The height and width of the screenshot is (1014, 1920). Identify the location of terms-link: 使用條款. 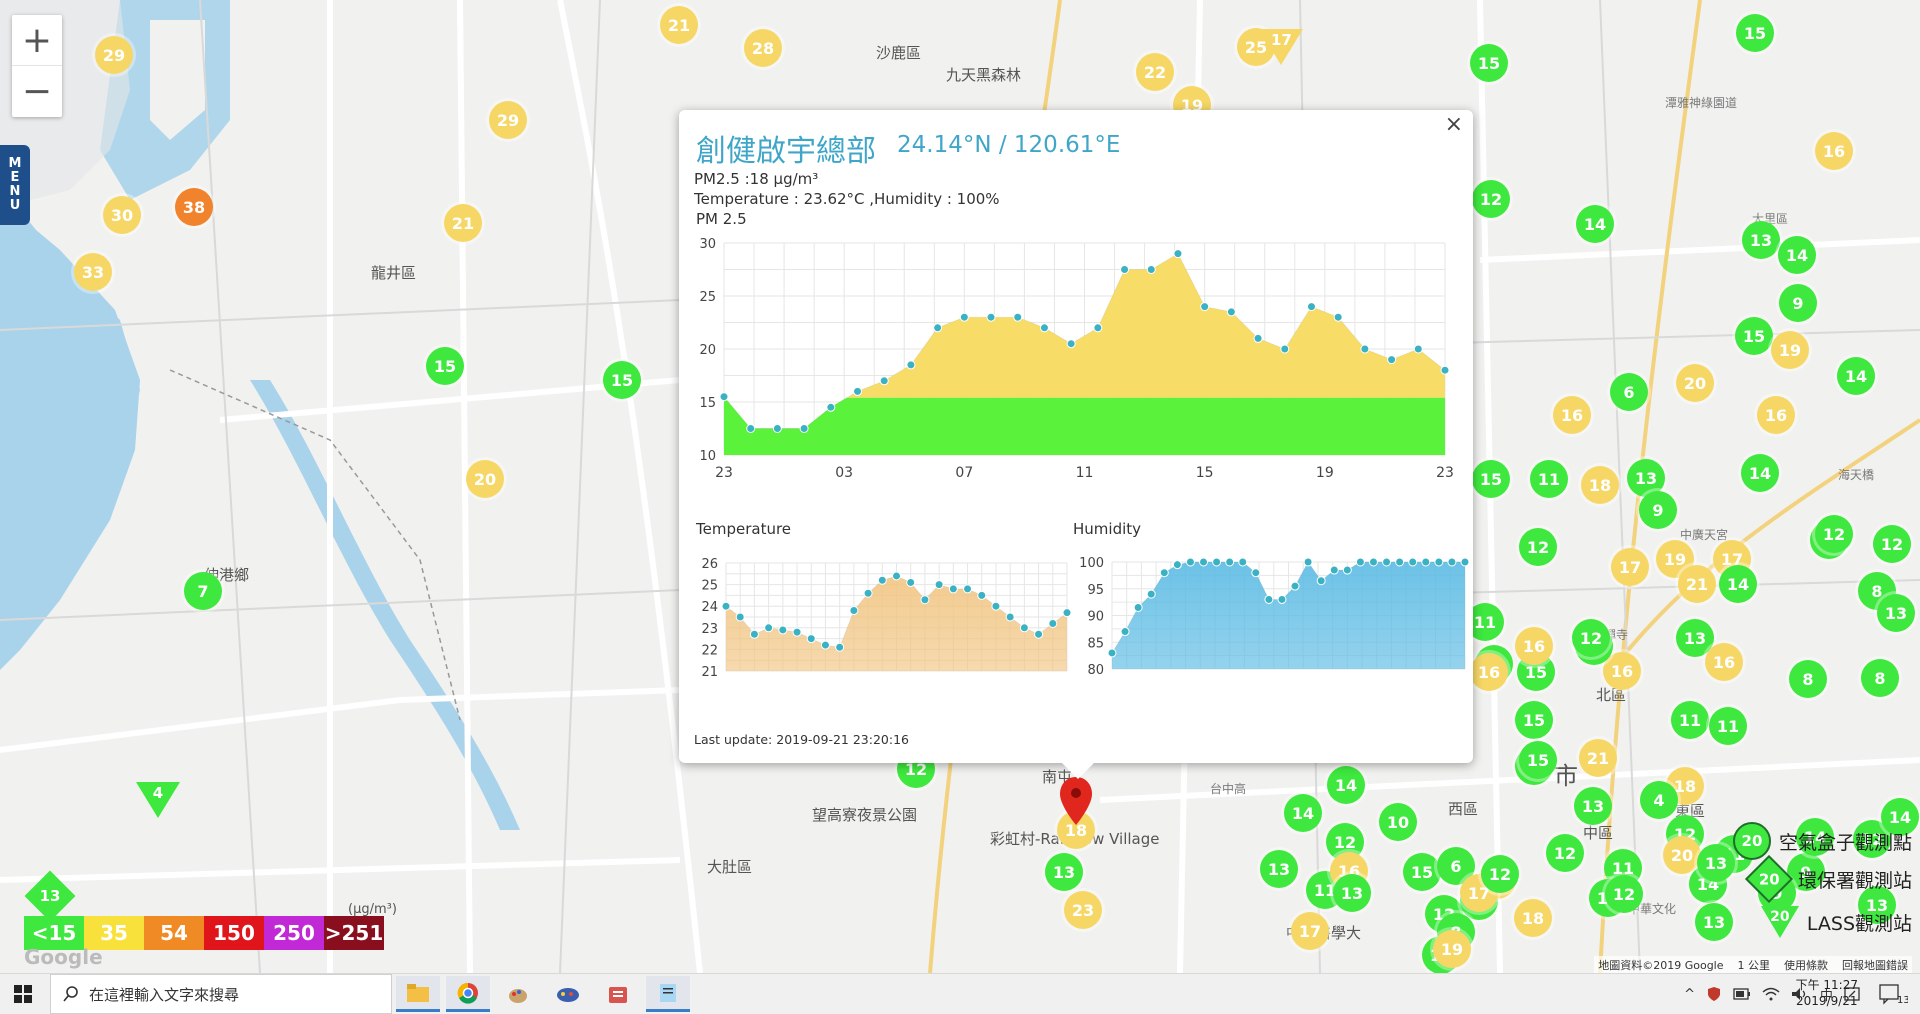
(1806, 965).